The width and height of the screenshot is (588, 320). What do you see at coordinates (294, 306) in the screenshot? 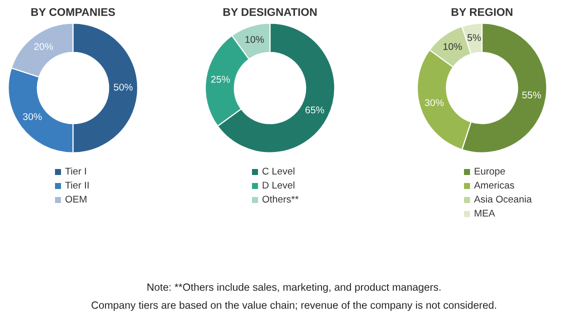
I see `text: Company tiers are based on the value chain; revenue of the company is not considered.` at bounding box center [294, 306].